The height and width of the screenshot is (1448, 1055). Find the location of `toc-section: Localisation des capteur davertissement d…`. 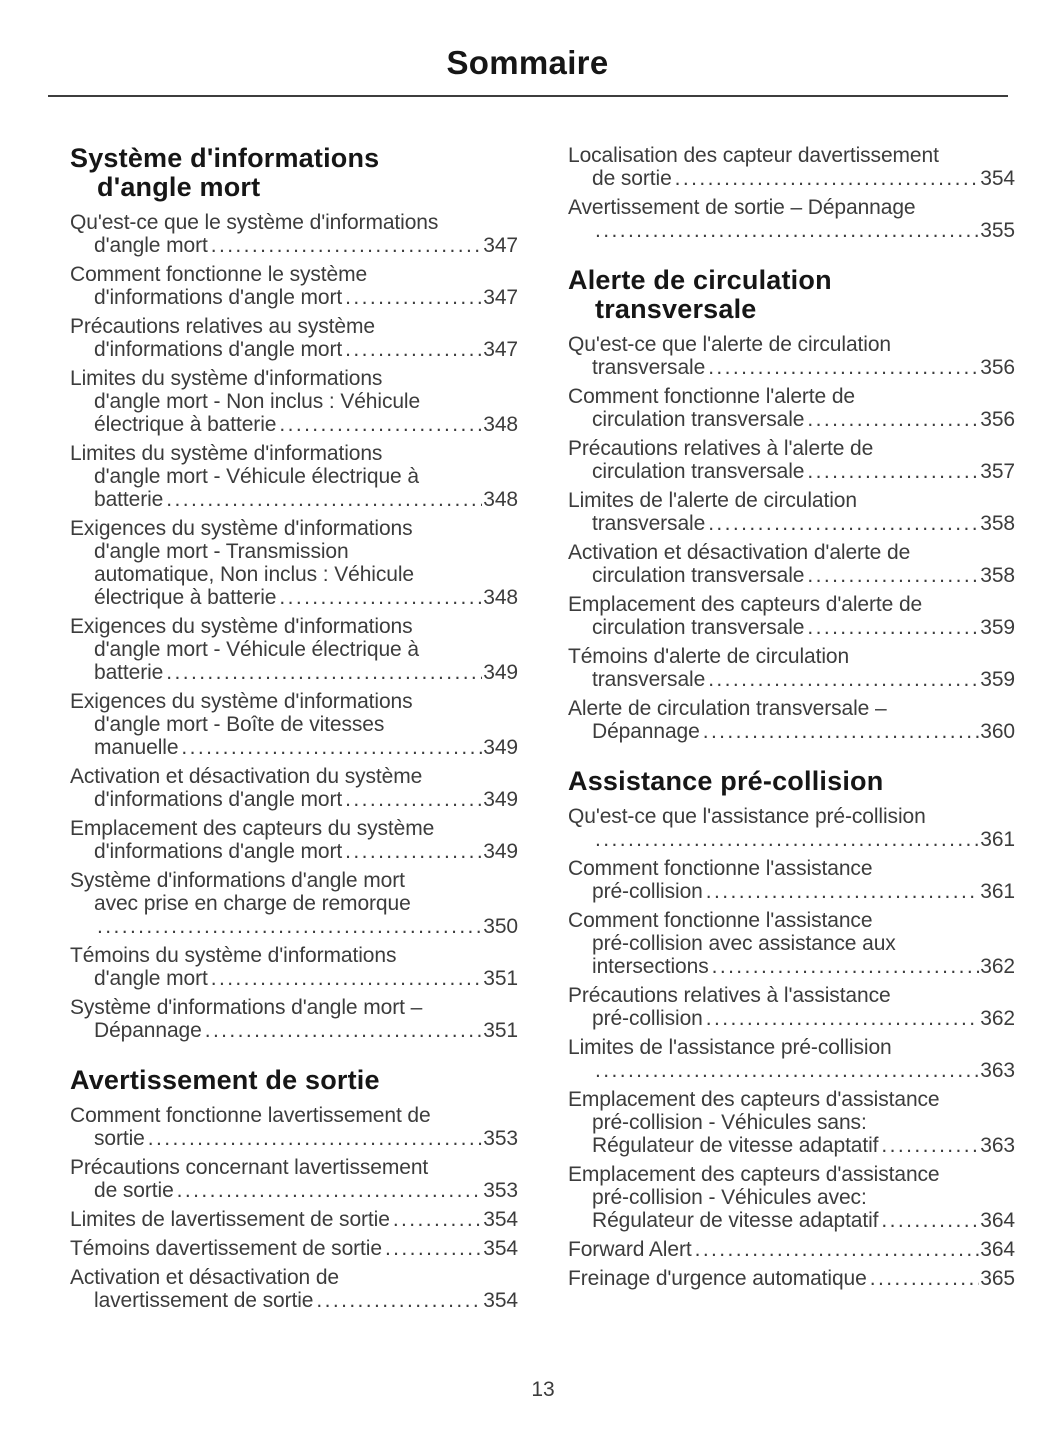

toc-section: Localisation des capteur davertissement d… is located at coordinates (791, 193).